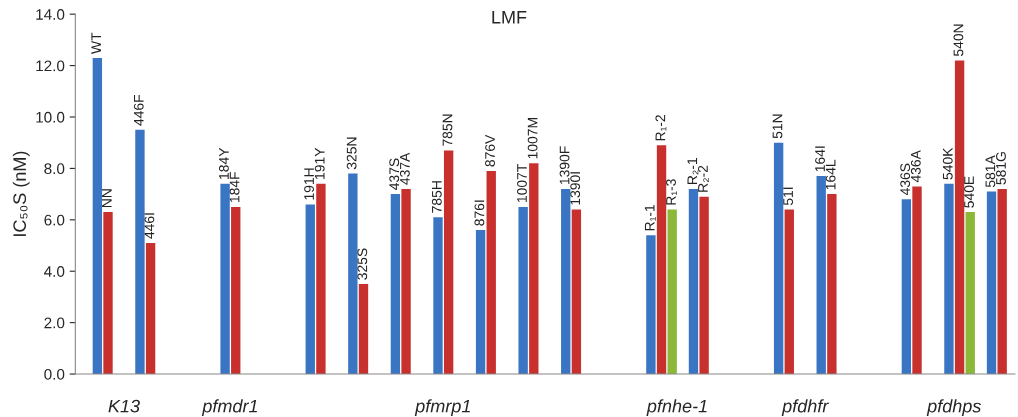  What do you see at coordinates (788, 196) in the screenshot?
I see `x-tick-label: 51I` at bounding box center [788, 196].